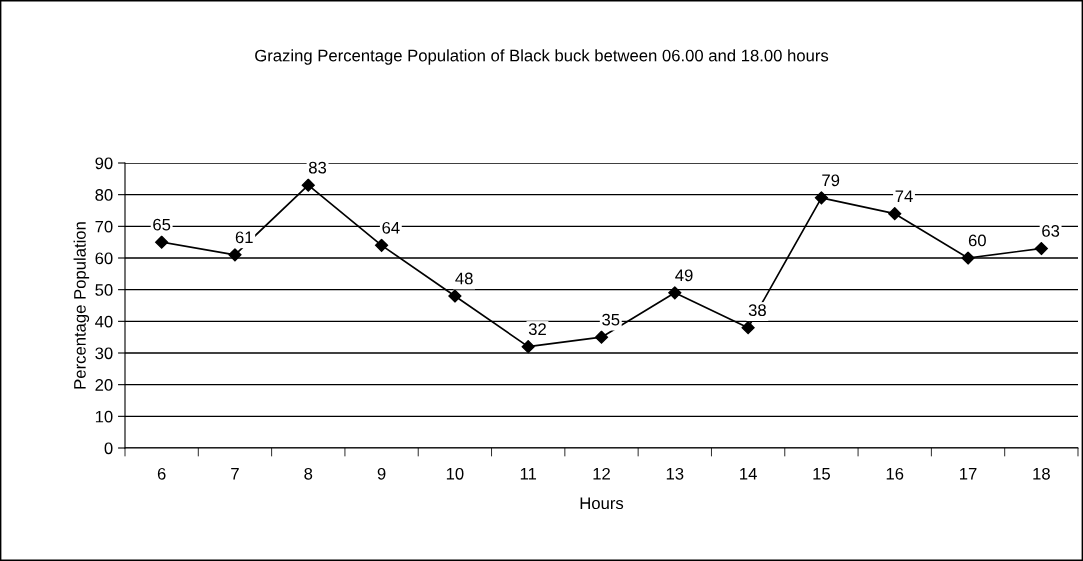  Describe the element at coordinates (821, 474) in the screenshot. I see `x-tick-label: 15` at that location.